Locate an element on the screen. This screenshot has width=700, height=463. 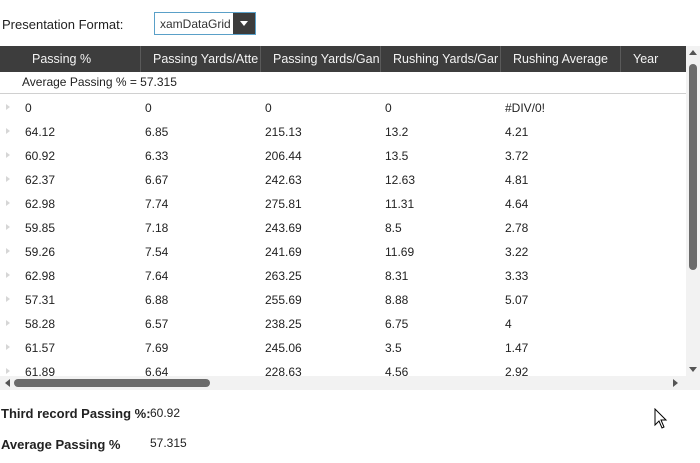
table-cell: 13.5 is located at coordinates (397, 156).